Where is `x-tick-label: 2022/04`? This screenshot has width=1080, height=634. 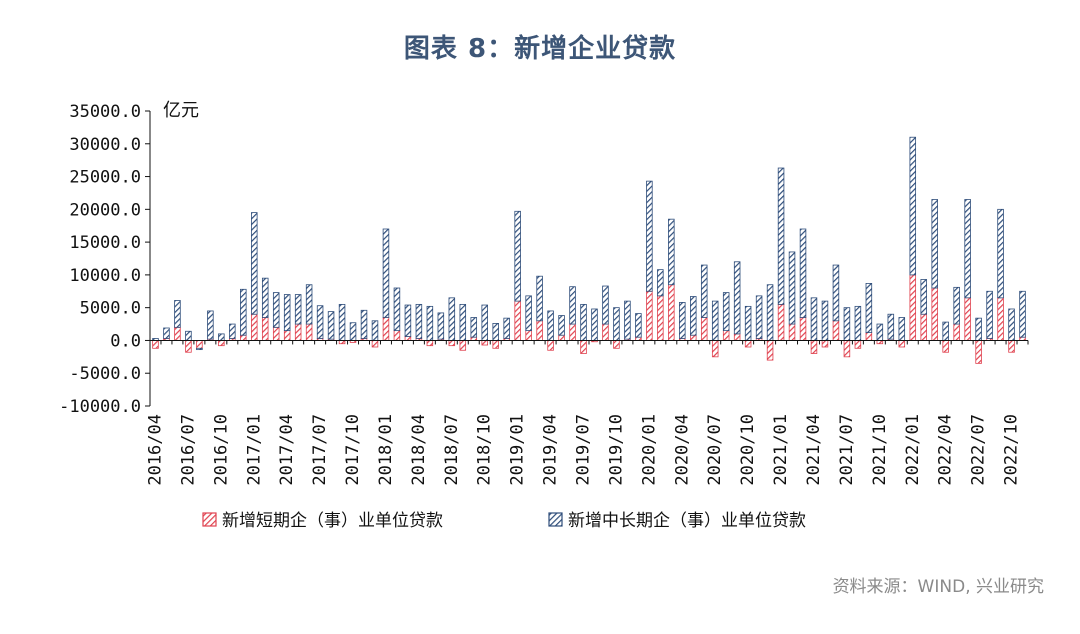 x-tick-label: 2022/04 is located at coordinates (946, 450).